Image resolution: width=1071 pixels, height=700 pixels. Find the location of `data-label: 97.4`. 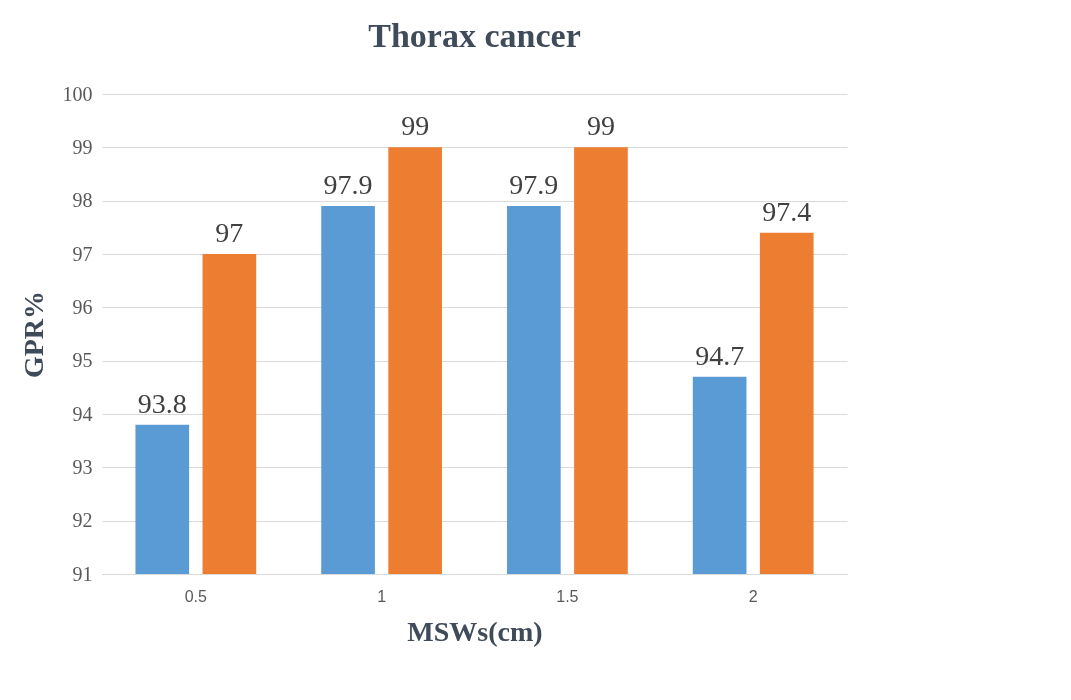

data-label: 97.4 is located at coordinates (787, 211).